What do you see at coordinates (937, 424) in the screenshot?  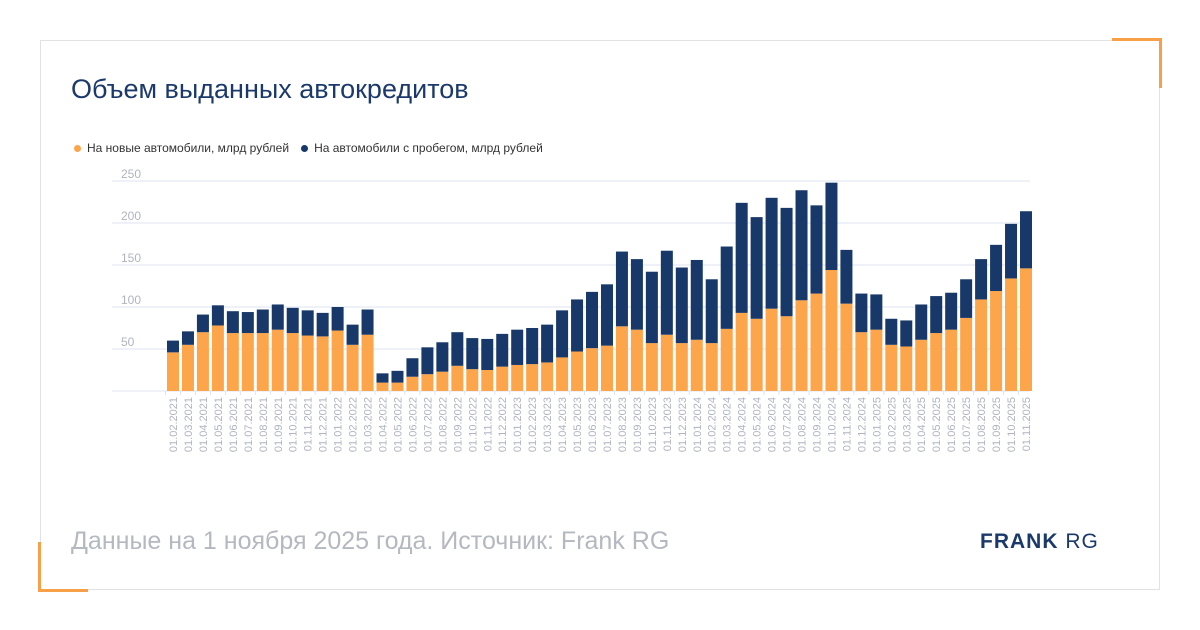 I see `x-tick-label: 01.05.2025` at bounding box center [937, 424].